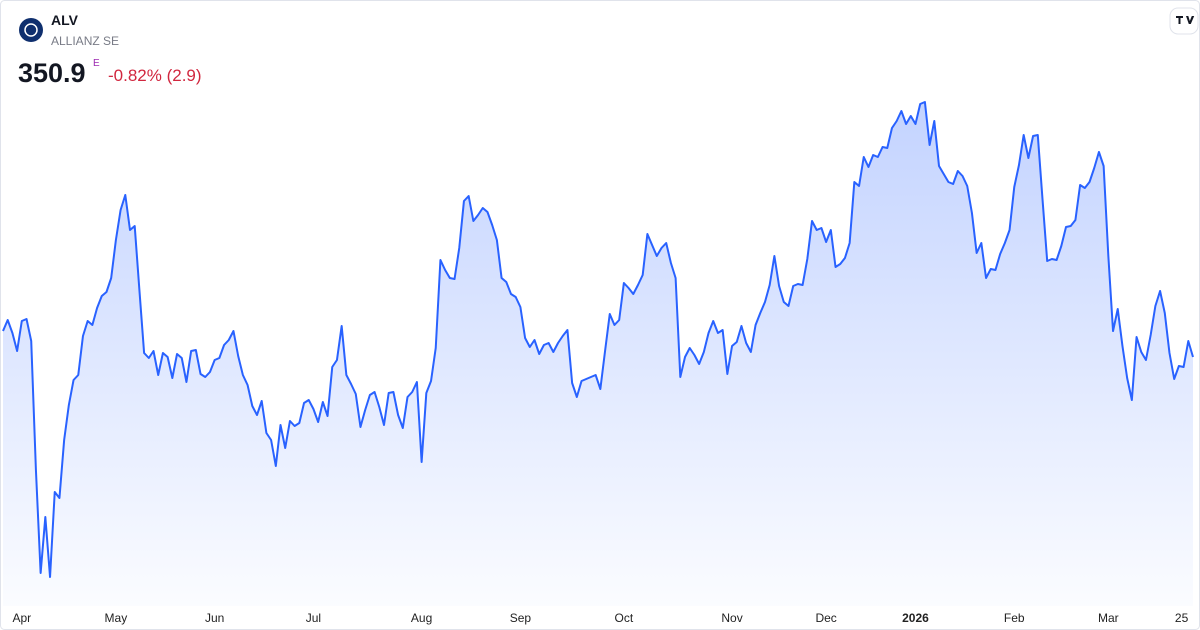 This screenshot has height=630, width=1200. I want to click on x-tick-label: Nov, so click(731, 618).